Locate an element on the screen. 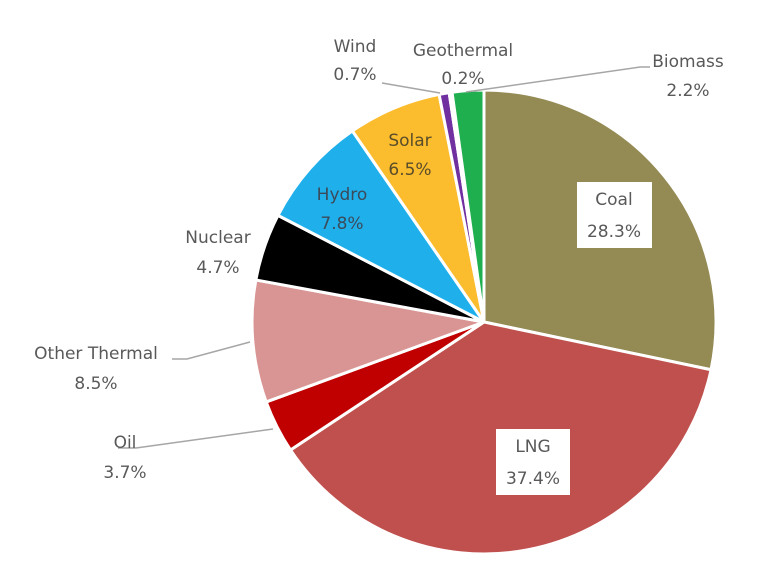 Image resolution: width=768 pixels, height=575 pixels. leader-line-biomass is located at coordinates (557, 79).